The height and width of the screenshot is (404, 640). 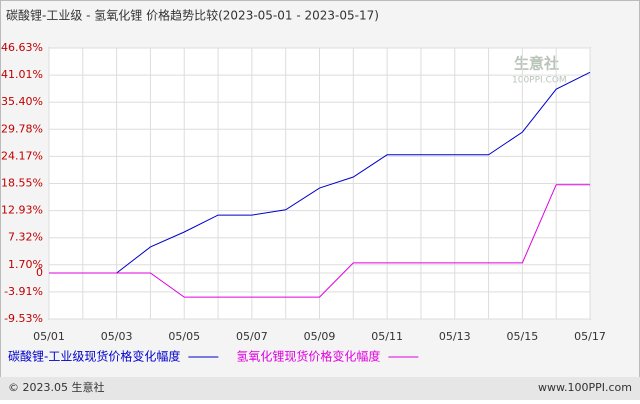 I want to click on y-tick-label: 7.32%, so click(x=25, y=237).